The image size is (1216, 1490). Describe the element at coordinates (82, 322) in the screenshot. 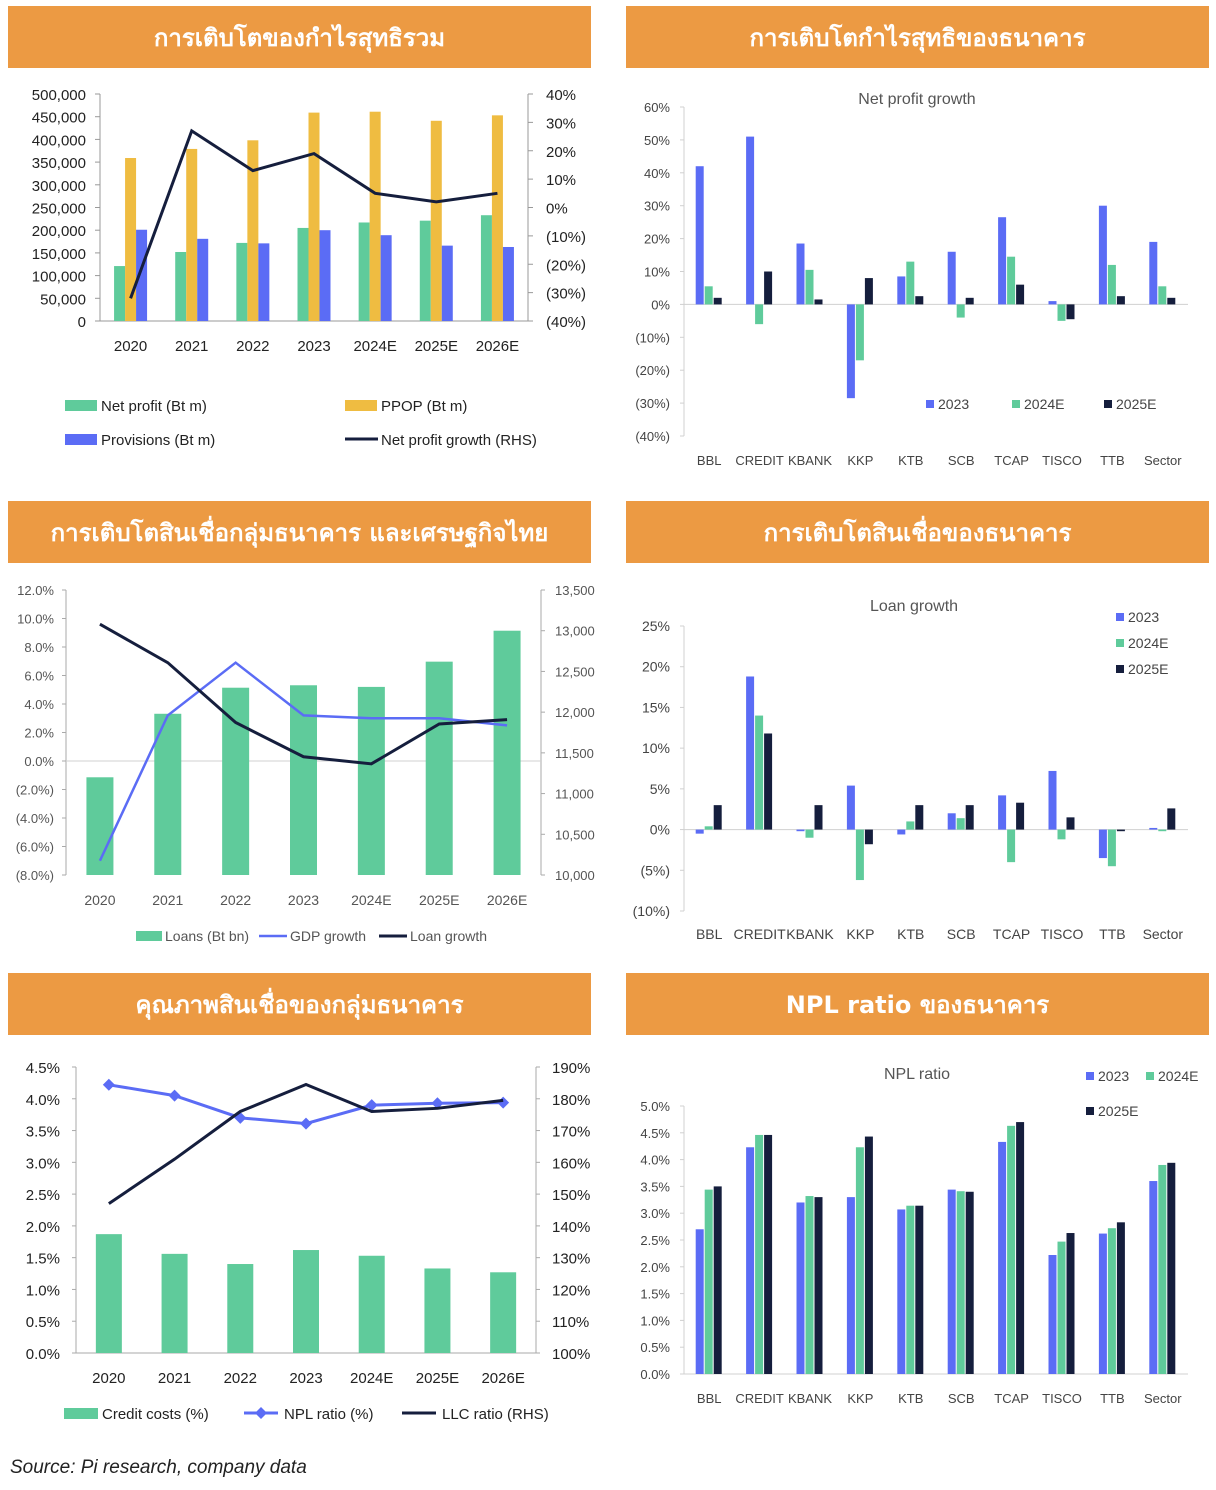

I see `y-tick-label: 0` at that location.